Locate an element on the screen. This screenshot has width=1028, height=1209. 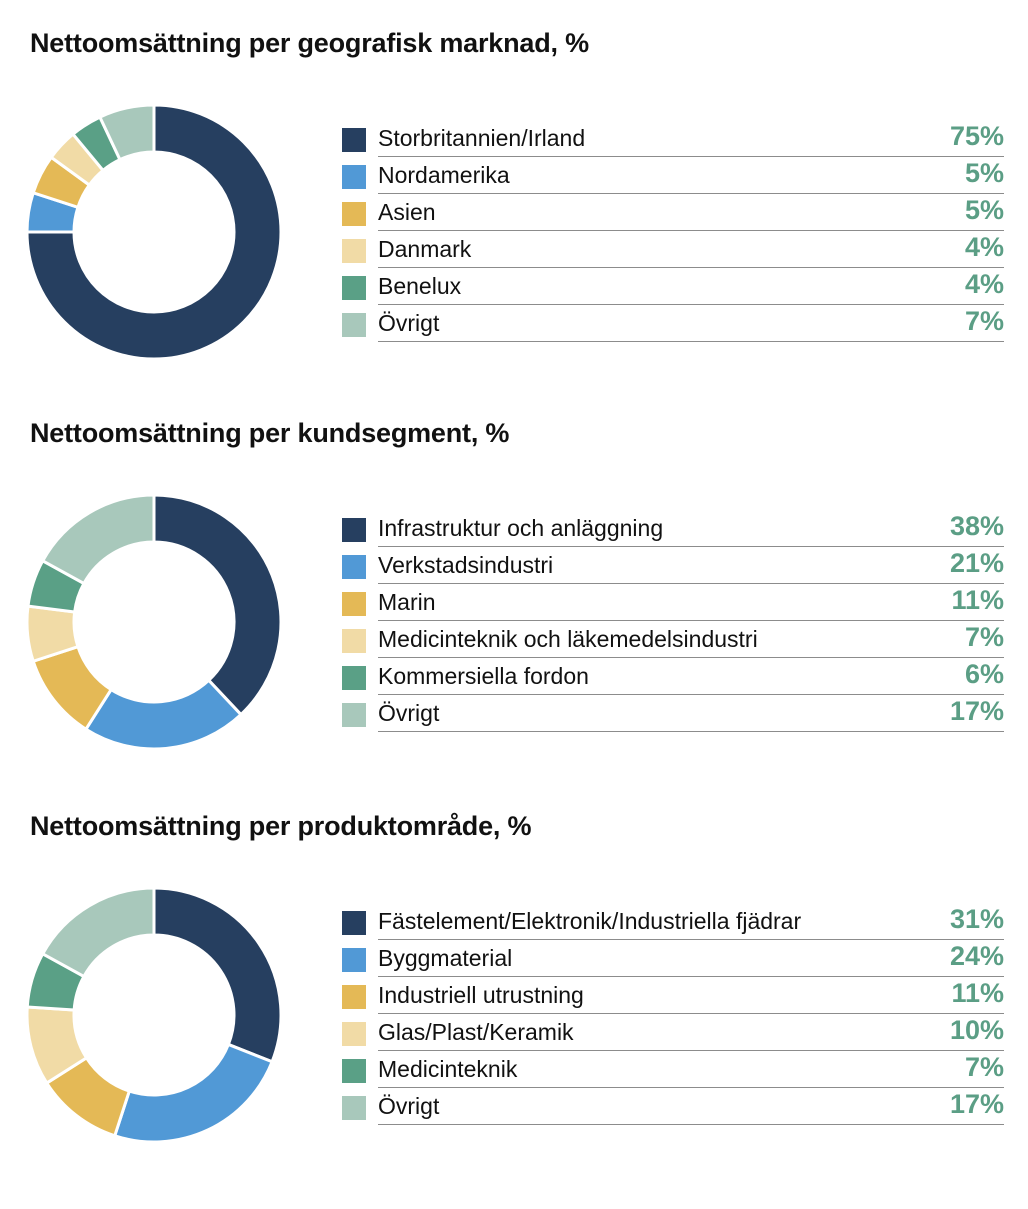
legend-item: Byggmaterial 24% is located at coordinates (673, 958).